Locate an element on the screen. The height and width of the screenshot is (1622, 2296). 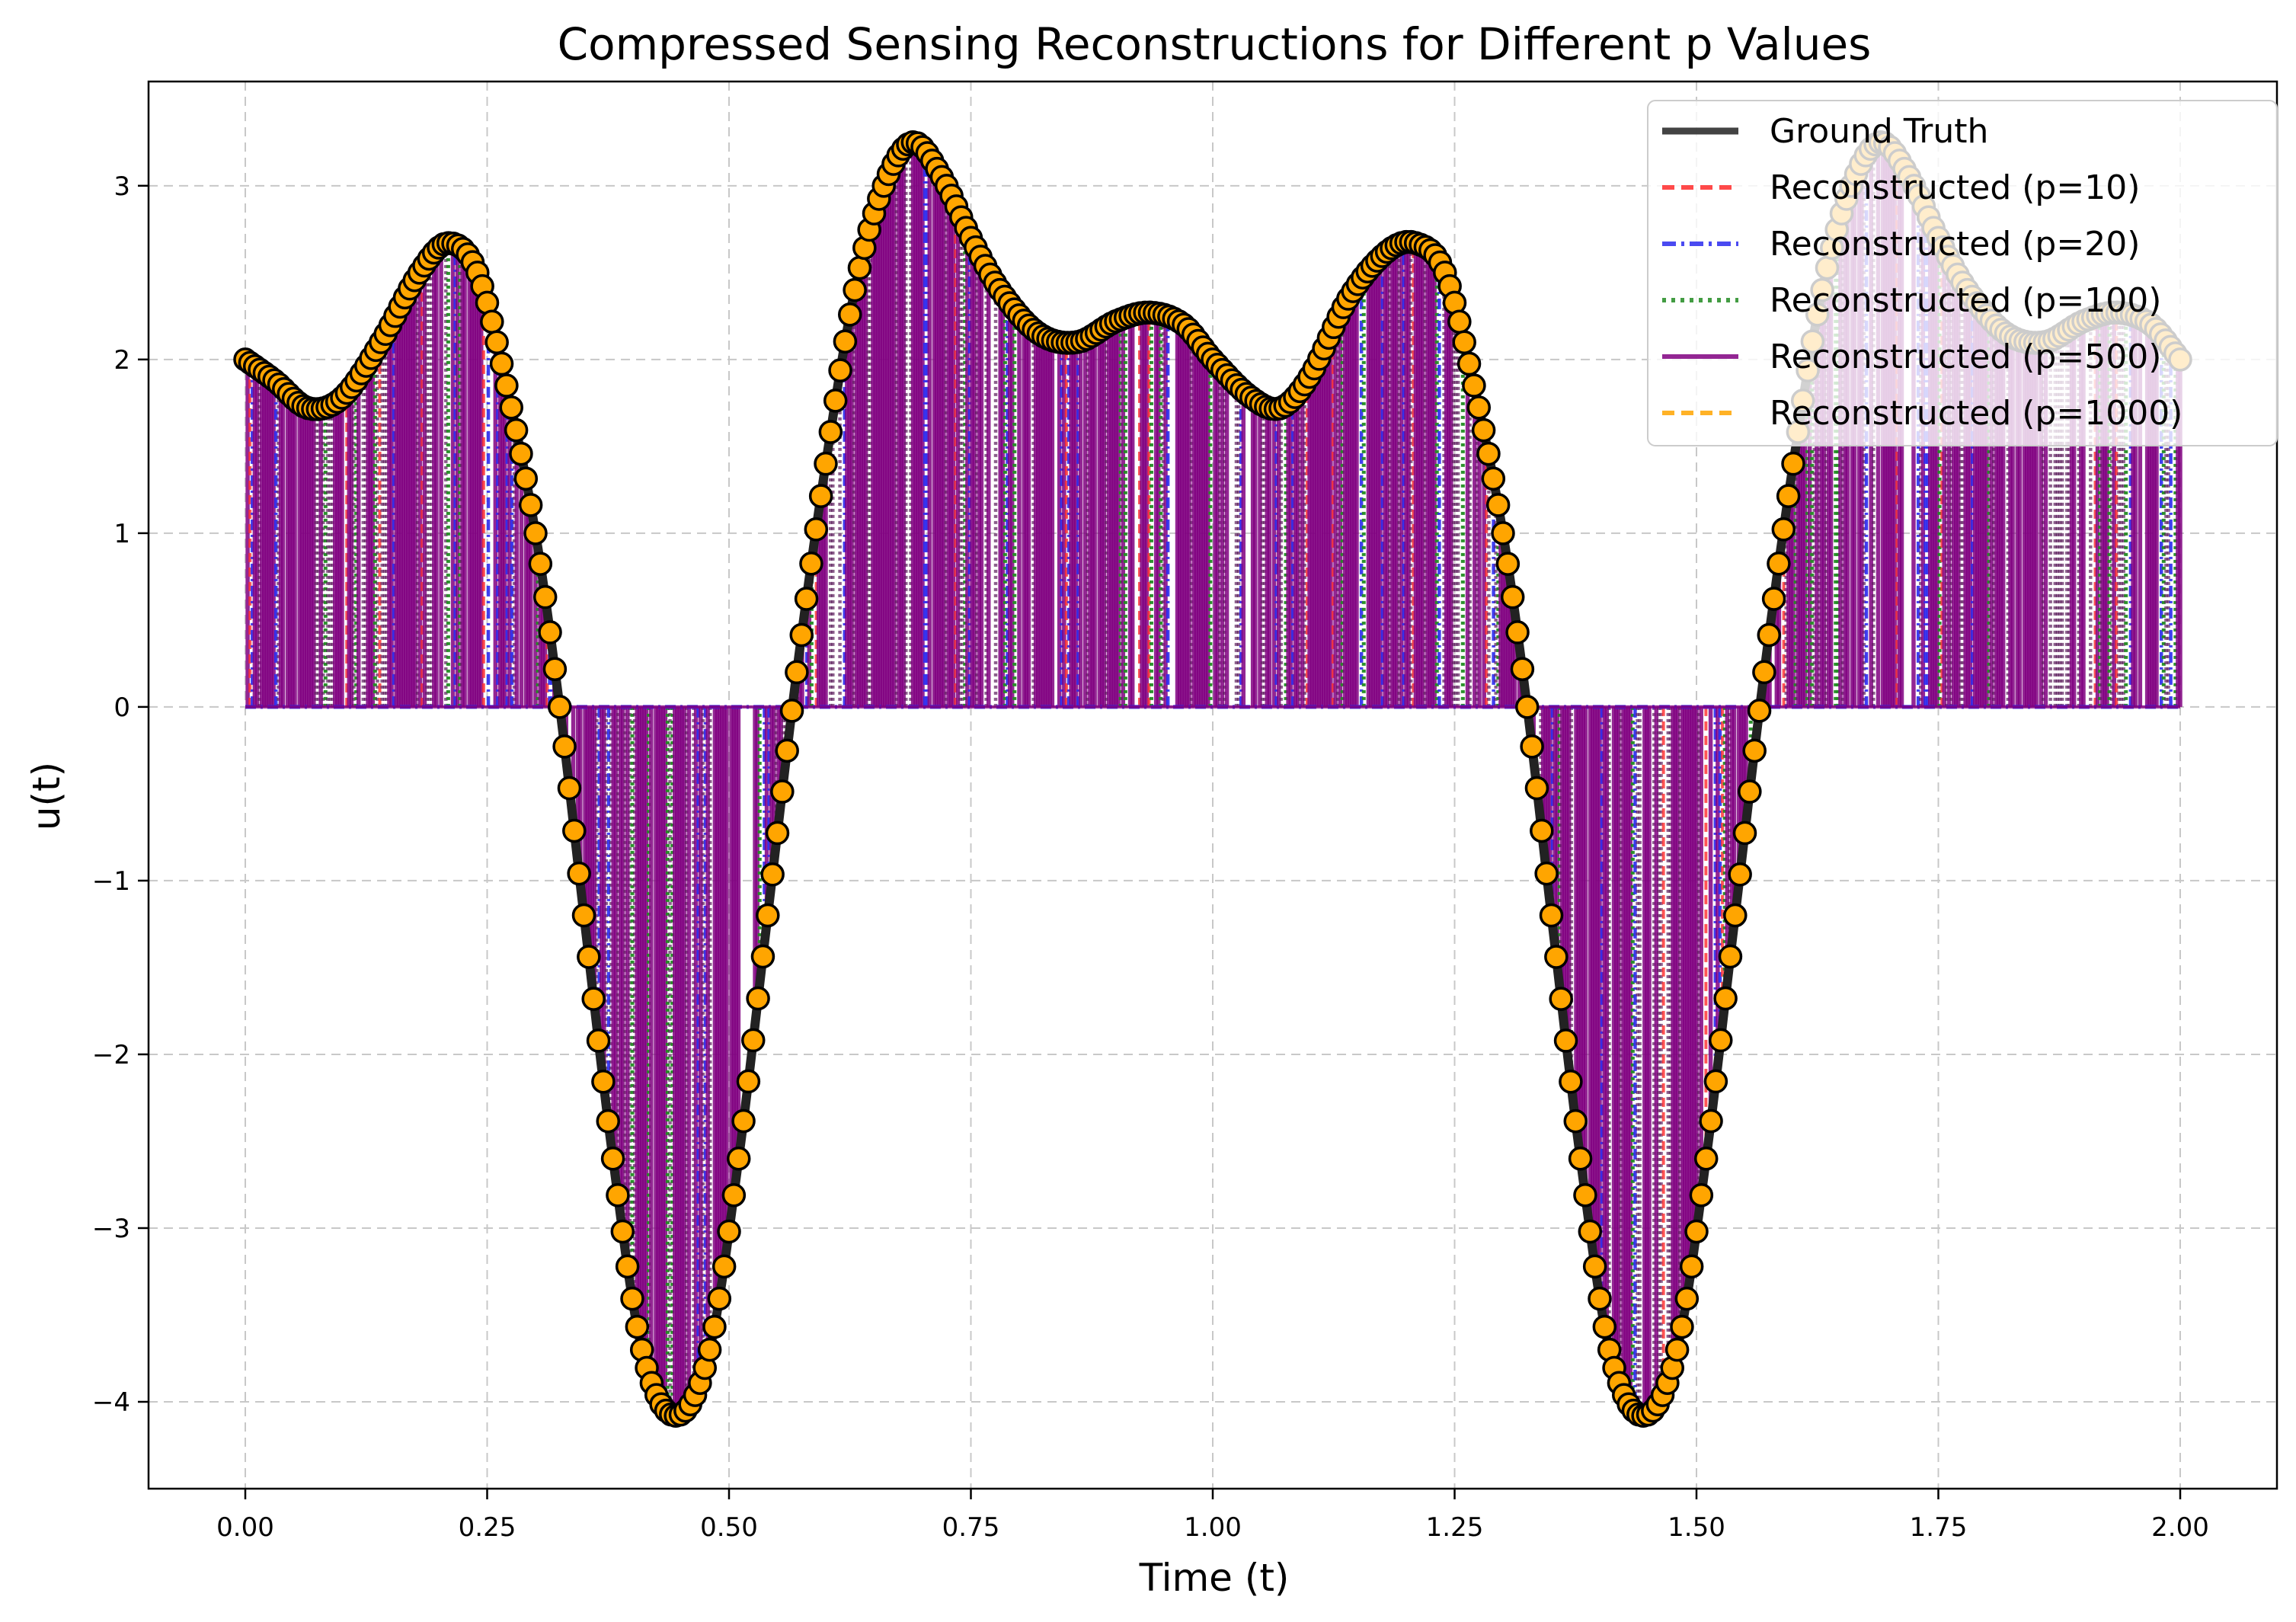
x-tick-label: 1.00 is located at coordinates (1213, 1527).